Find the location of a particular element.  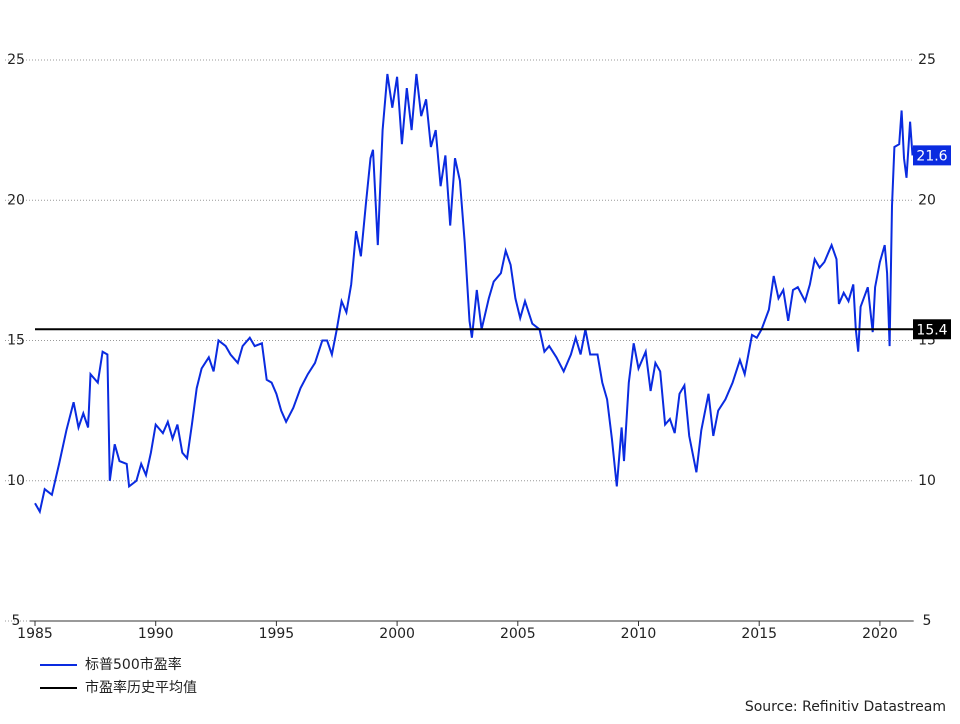

y-tick-label: 25 is located at coordinates (16, 60).